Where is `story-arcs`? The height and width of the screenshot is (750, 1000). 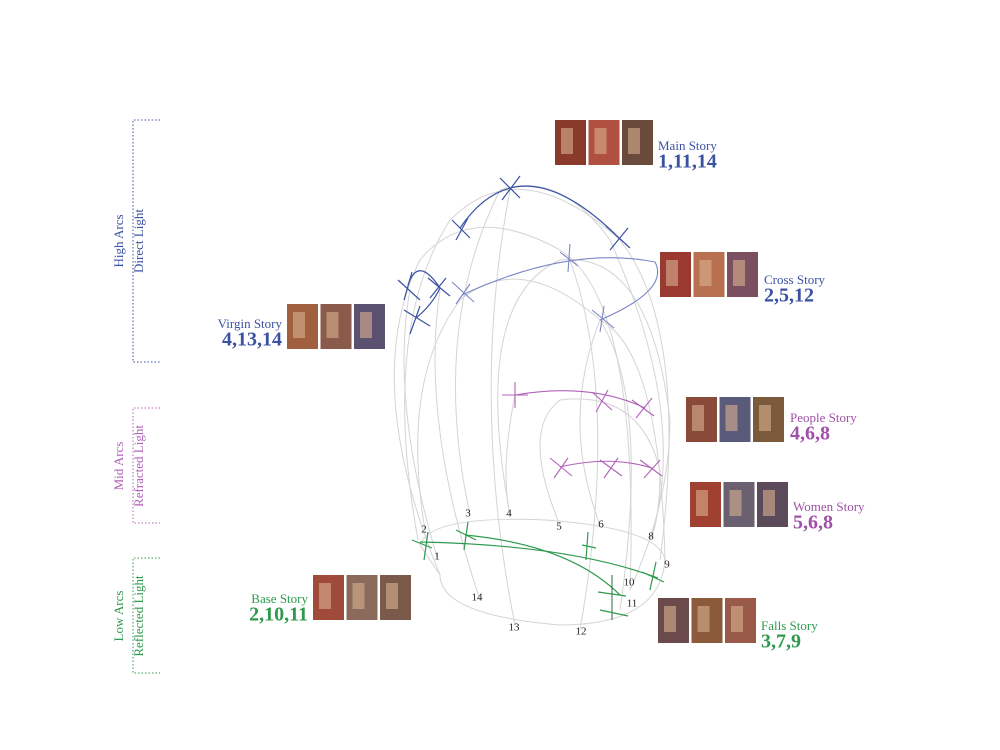 story-arcs is located at coordinates (533, 402).